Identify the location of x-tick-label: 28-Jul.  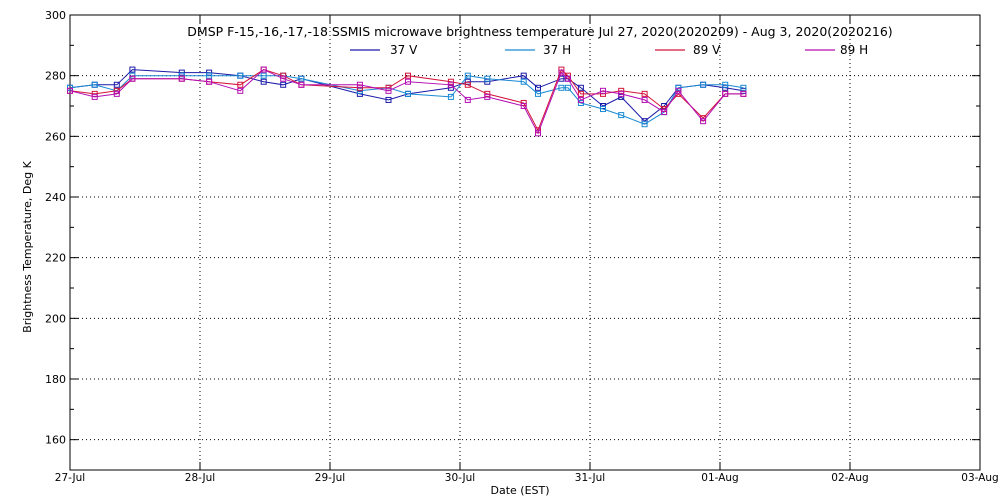
(200, 478).